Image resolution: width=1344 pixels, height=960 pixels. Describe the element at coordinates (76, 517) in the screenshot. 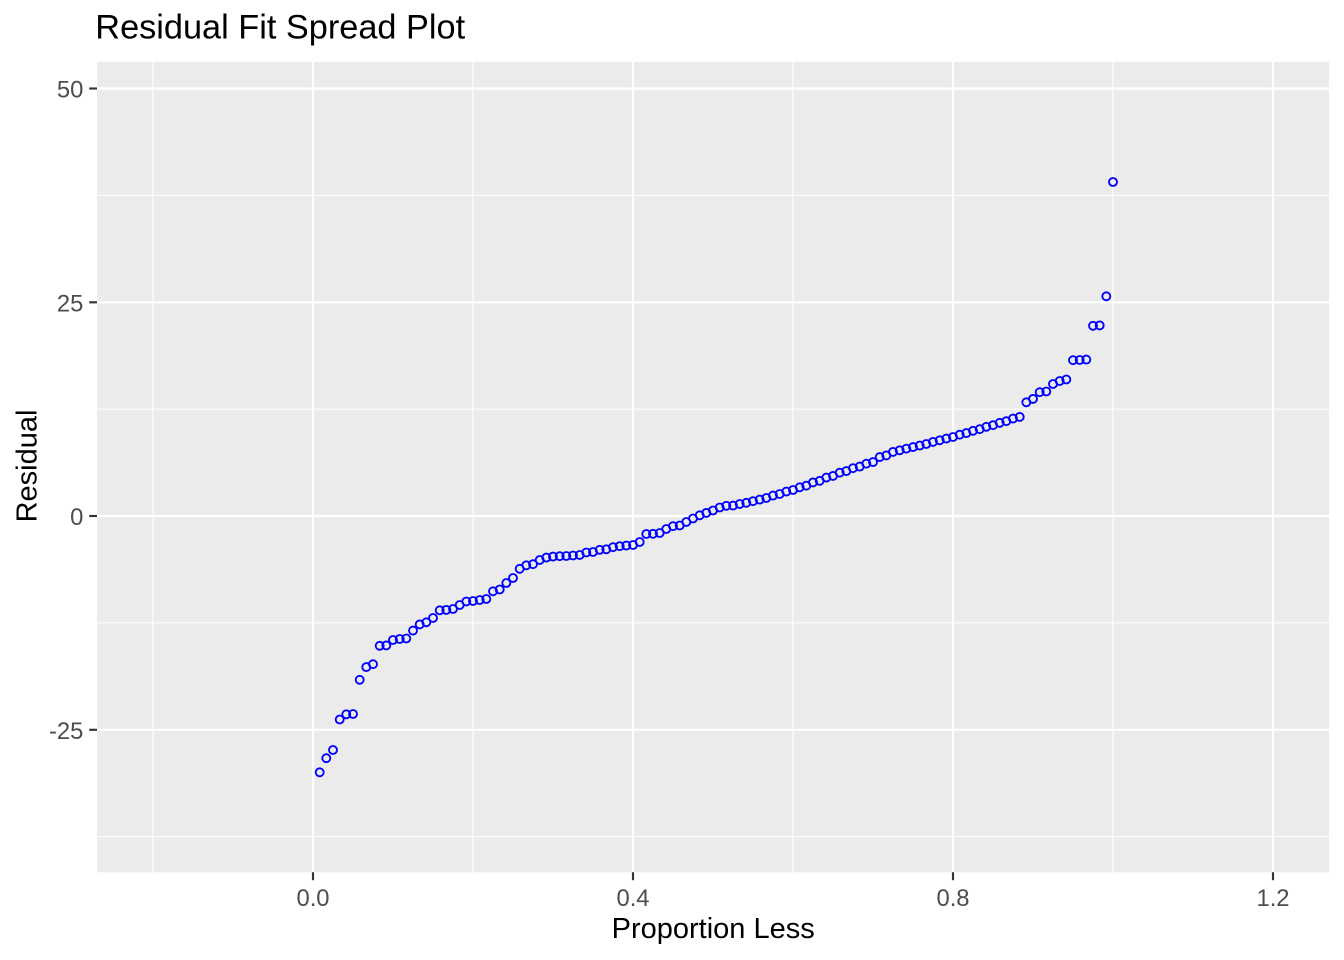

I see `svg-text: 0` at that location.